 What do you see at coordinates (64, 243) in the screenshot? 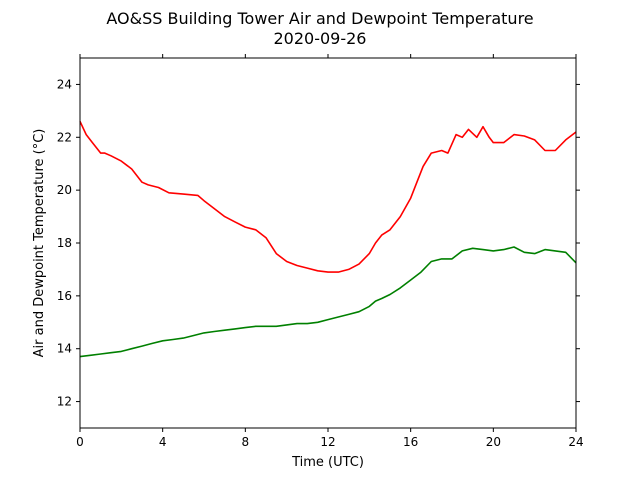
I see `y-tick-label: 18` at bounding box center [64, 243].